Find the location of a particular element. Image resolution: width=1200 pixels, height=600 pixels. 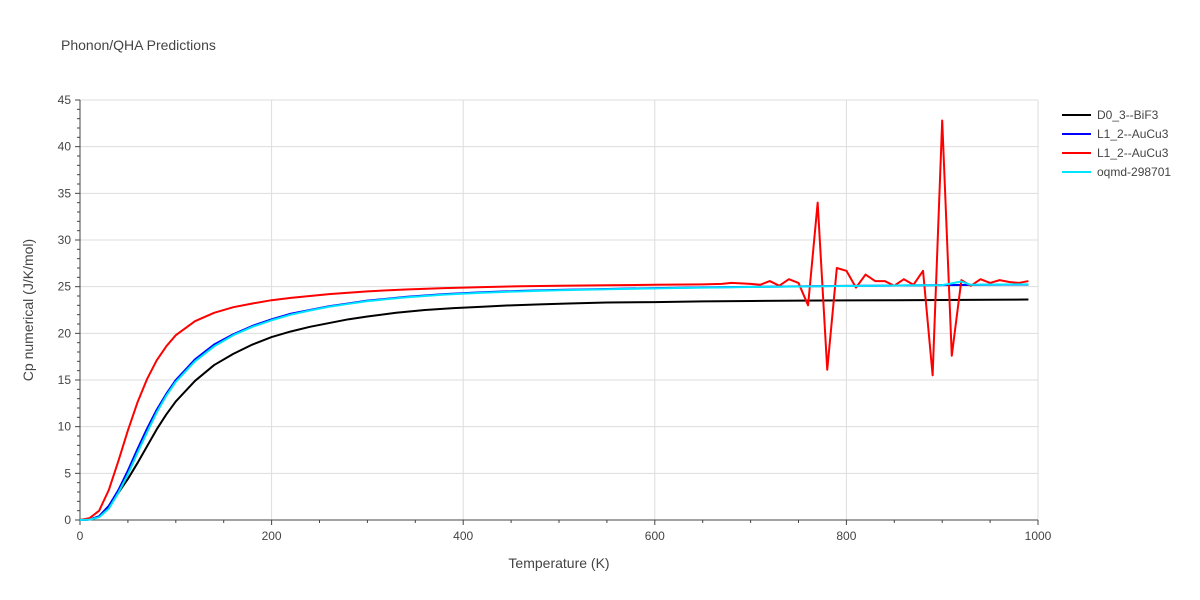

legend-item-2: L1_2--AuCu3 is located at coordinates (1115, 134).